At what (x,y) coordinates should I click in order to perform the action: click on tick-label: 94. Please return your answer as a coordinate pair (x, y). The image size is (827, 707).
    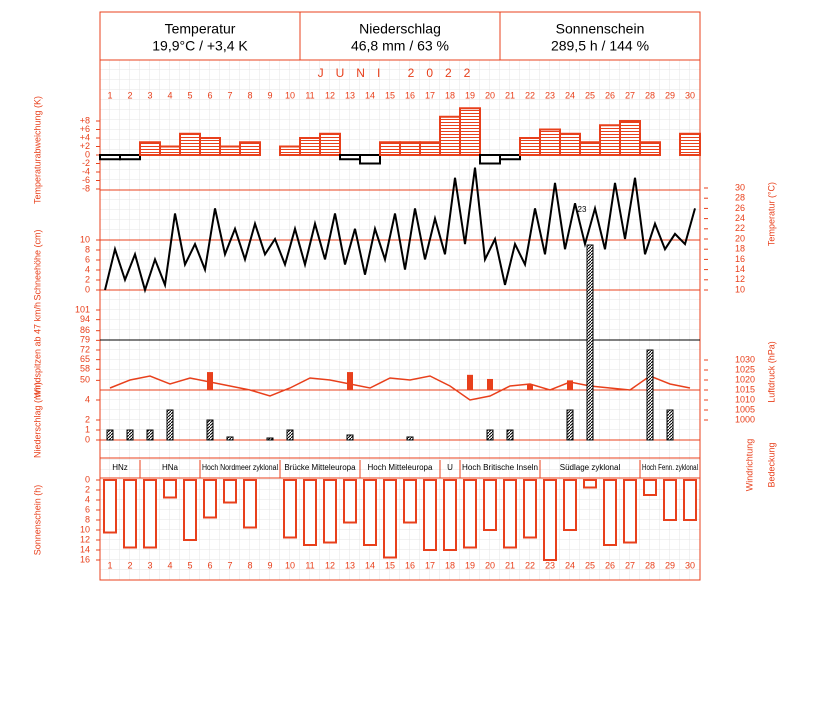
    Looking at the image, I should click on (85, 319).